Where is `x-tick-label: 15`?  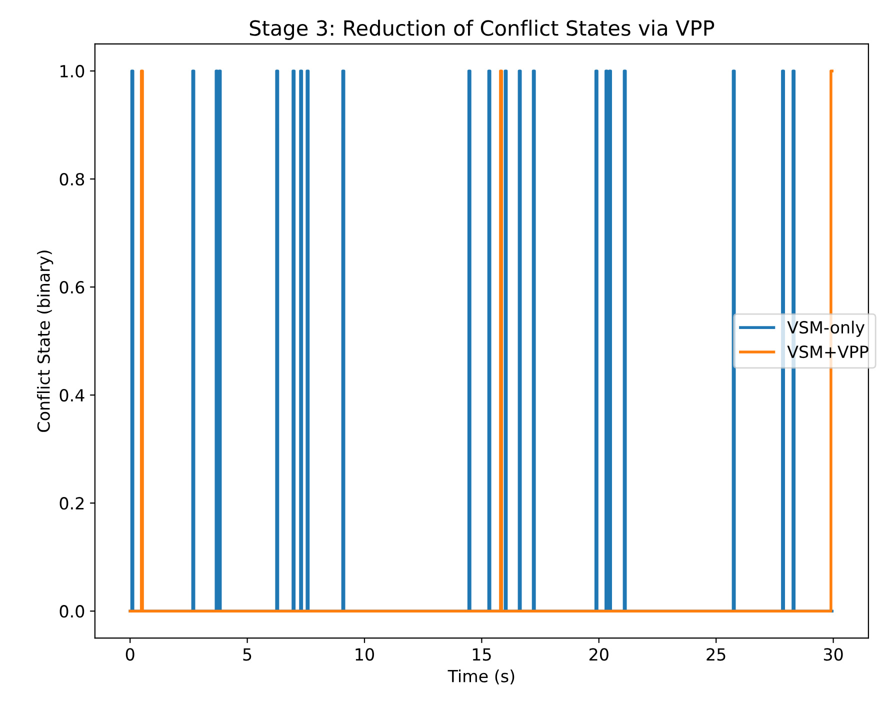 x-tick-label: 15 is located at coordinates (481, 654).